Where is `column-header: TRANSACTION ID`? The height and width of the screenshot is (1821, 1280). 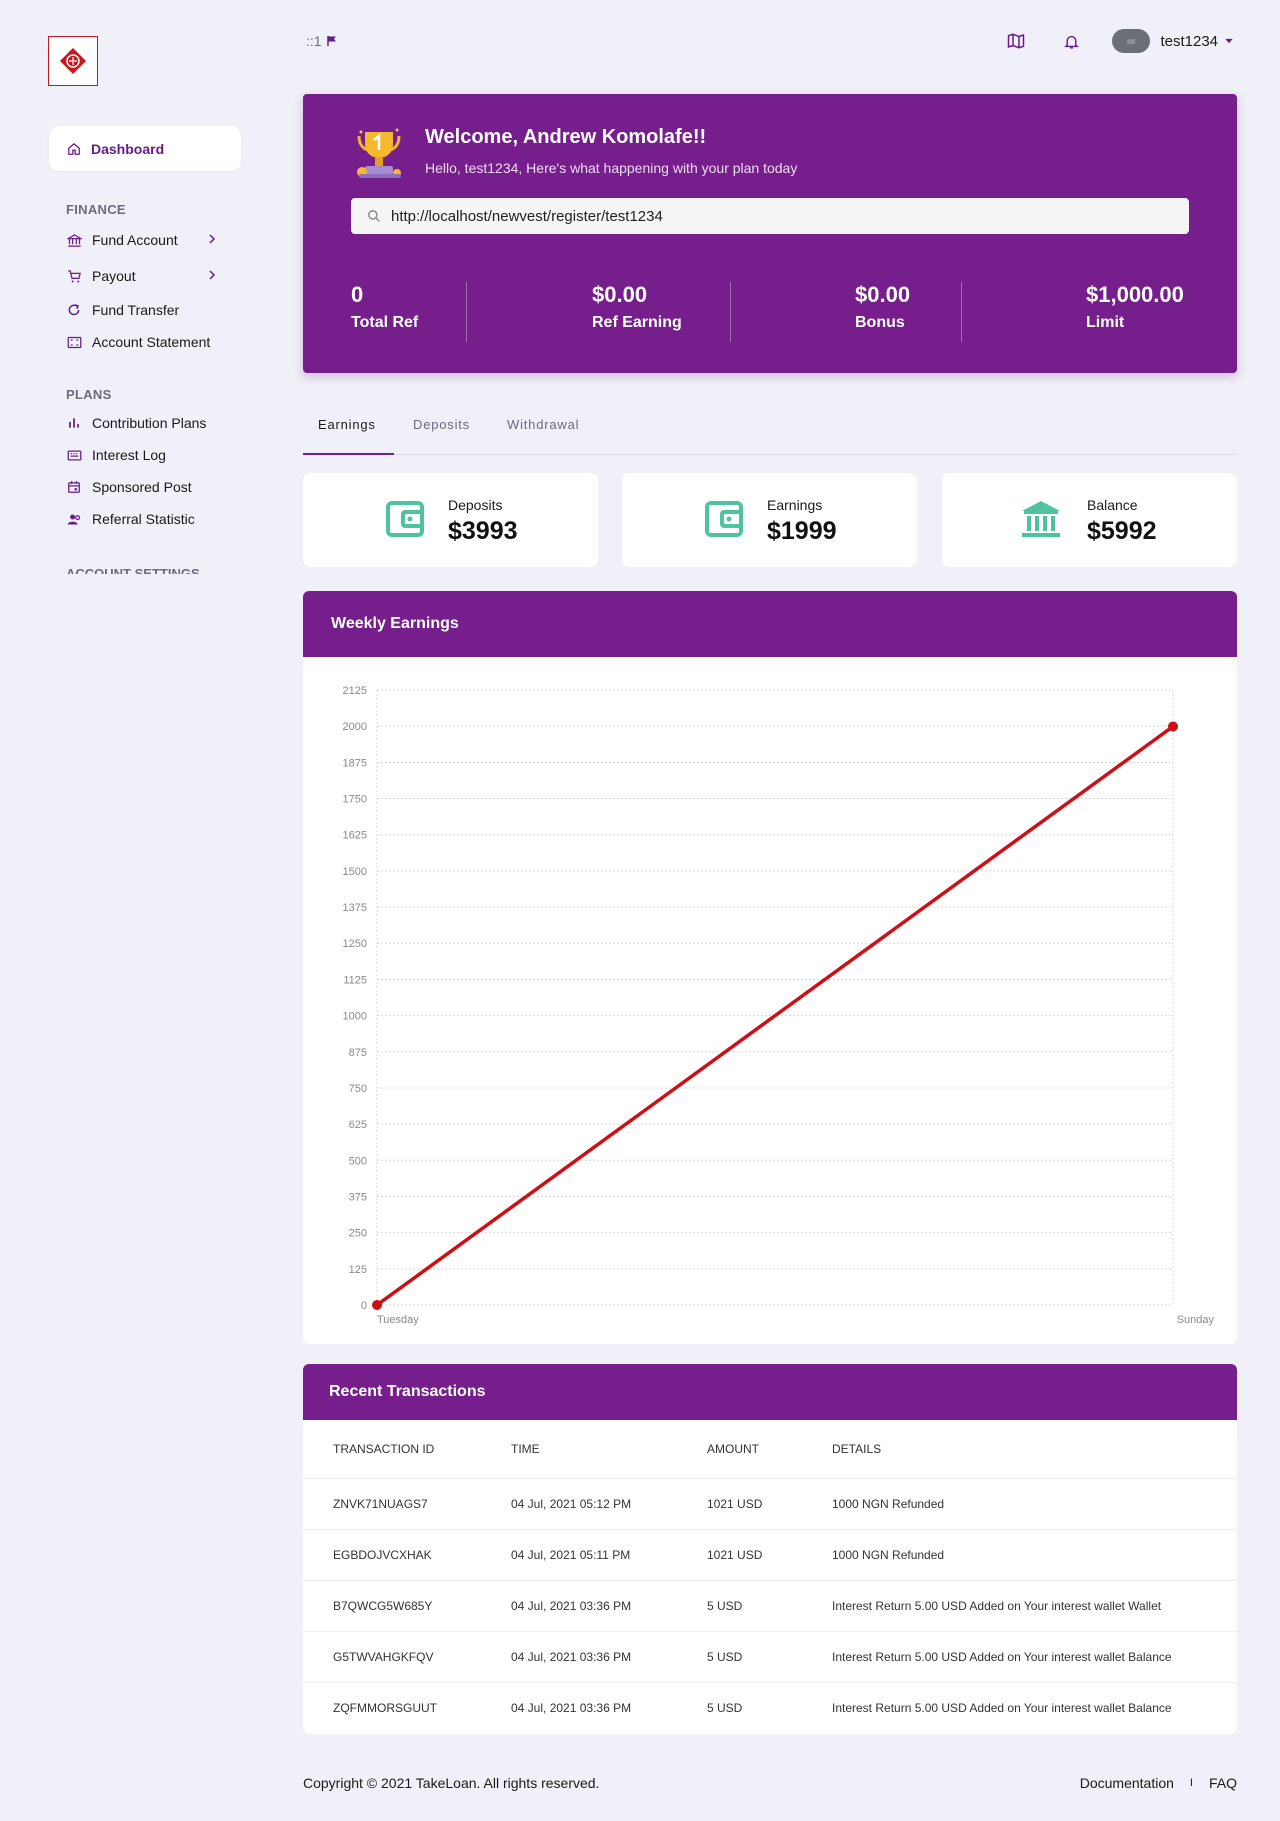
column-header: TRANSACTION ID is located at coordinates (407, 1449).